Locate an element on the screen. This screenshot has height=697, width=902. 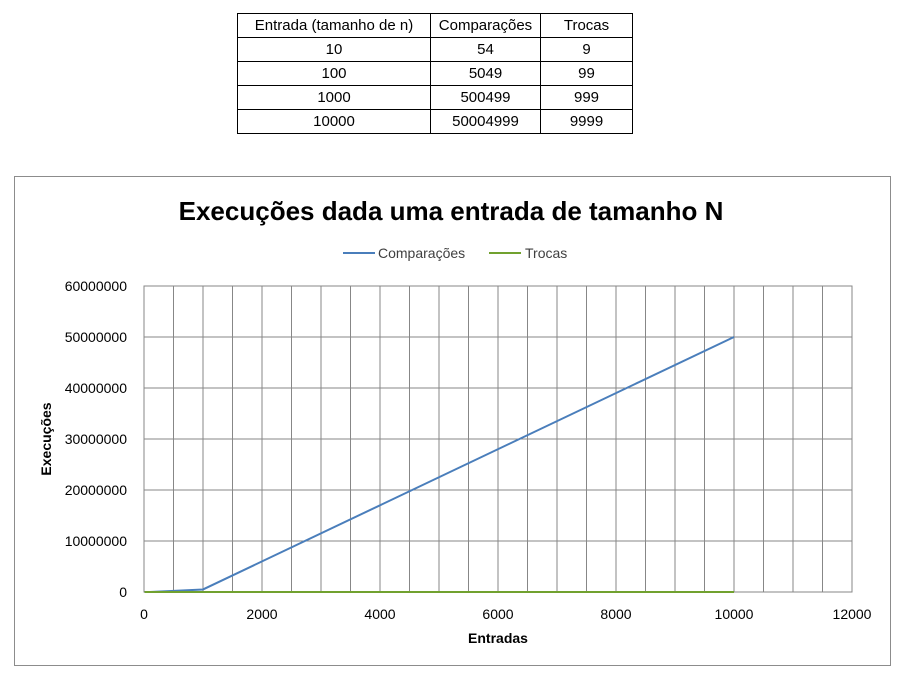
chart-title: Execuções dada uma entrada de tamanho N is located at coordinates (451, 211).